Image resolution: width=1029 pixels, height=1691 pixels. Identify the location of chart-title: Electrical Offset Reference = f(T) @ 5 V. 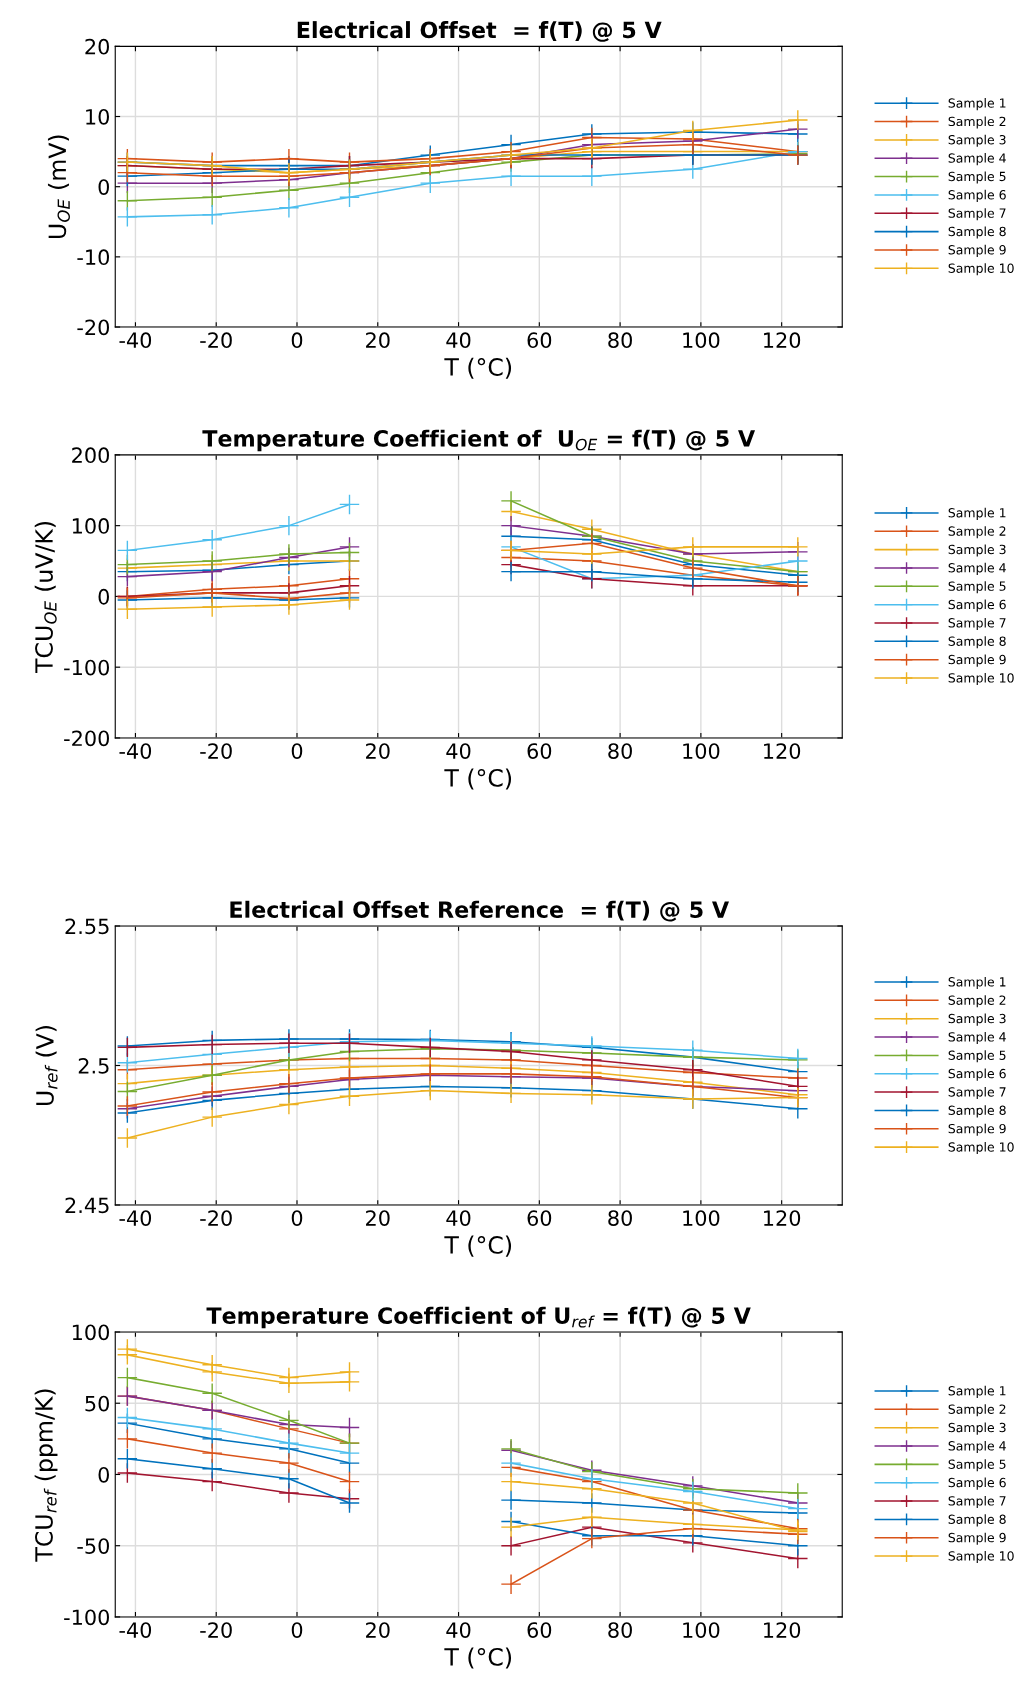
(479, 911).